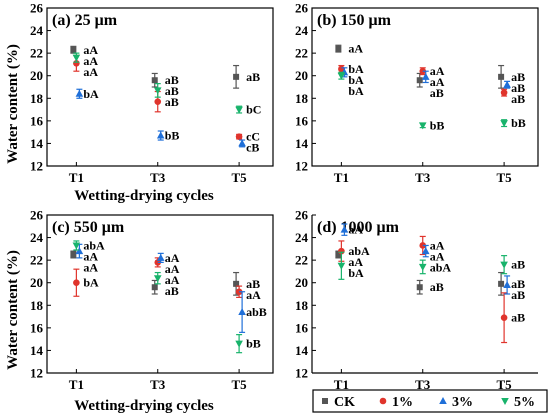 Image resolution: width=550 pixels, height=417 pixels. What do you see at coordinates (354, 20) in the screenshot?
I see `panel-title: (b) 150 μm` at bounding box center [354, 20].